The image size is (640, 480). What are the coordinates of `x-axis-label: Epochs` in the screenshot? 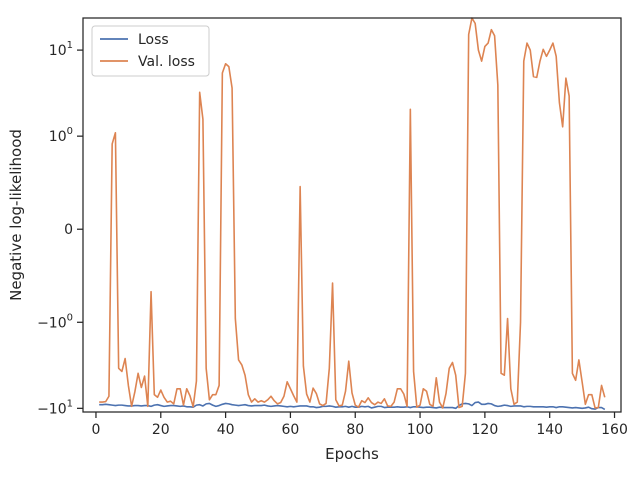 It's located at (352, 454).